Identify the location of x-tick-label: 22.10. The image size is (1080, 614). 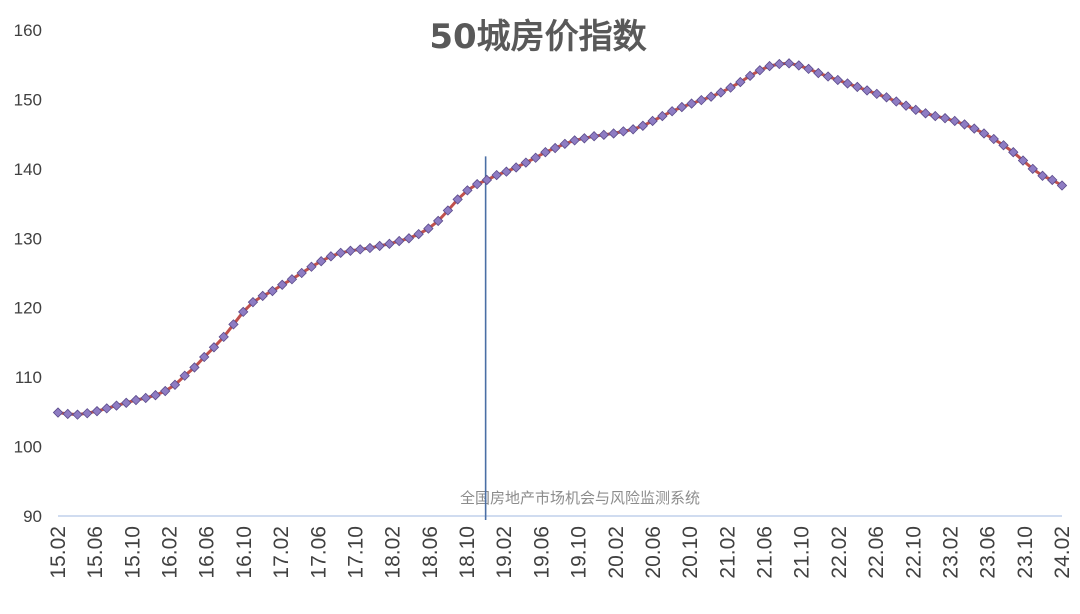
(913, 552).